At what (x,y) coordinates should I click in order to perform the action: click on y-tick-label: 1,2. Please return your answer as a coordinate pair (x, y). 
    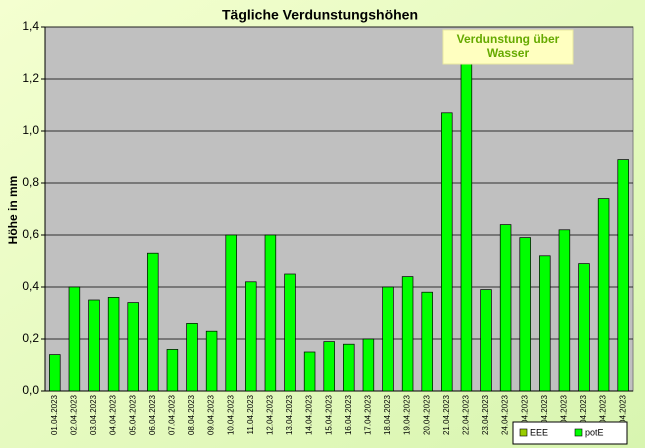
    Looking at the image, I should click on (30, 78).